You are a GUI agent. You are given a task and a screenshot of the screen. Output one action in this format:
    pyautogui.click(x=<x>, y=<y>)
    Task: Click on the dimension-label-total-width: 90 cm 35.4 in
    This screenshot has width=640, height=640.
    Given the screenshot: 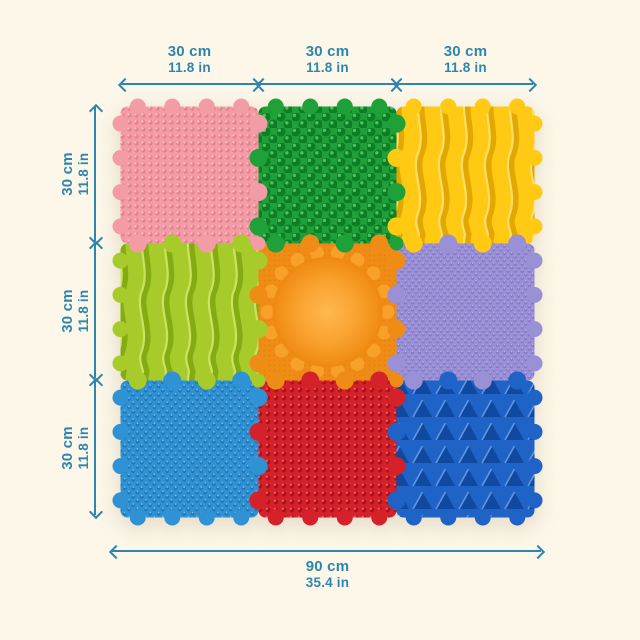 What is the action you would take?
    pyautogui.click(x=328, y=575)
    